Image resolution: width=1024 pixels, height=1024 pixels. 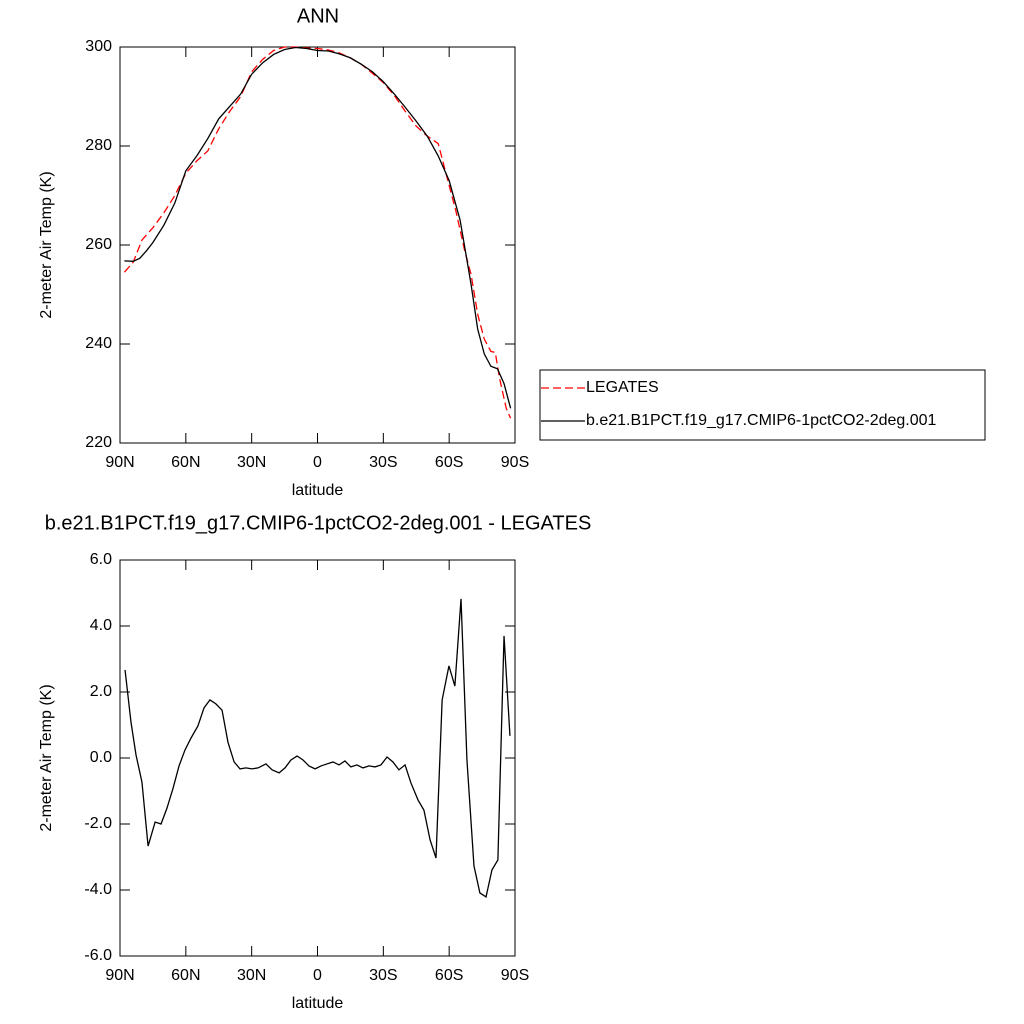 I want to click on y-tick-label: 220, so click(x=98, y=442).